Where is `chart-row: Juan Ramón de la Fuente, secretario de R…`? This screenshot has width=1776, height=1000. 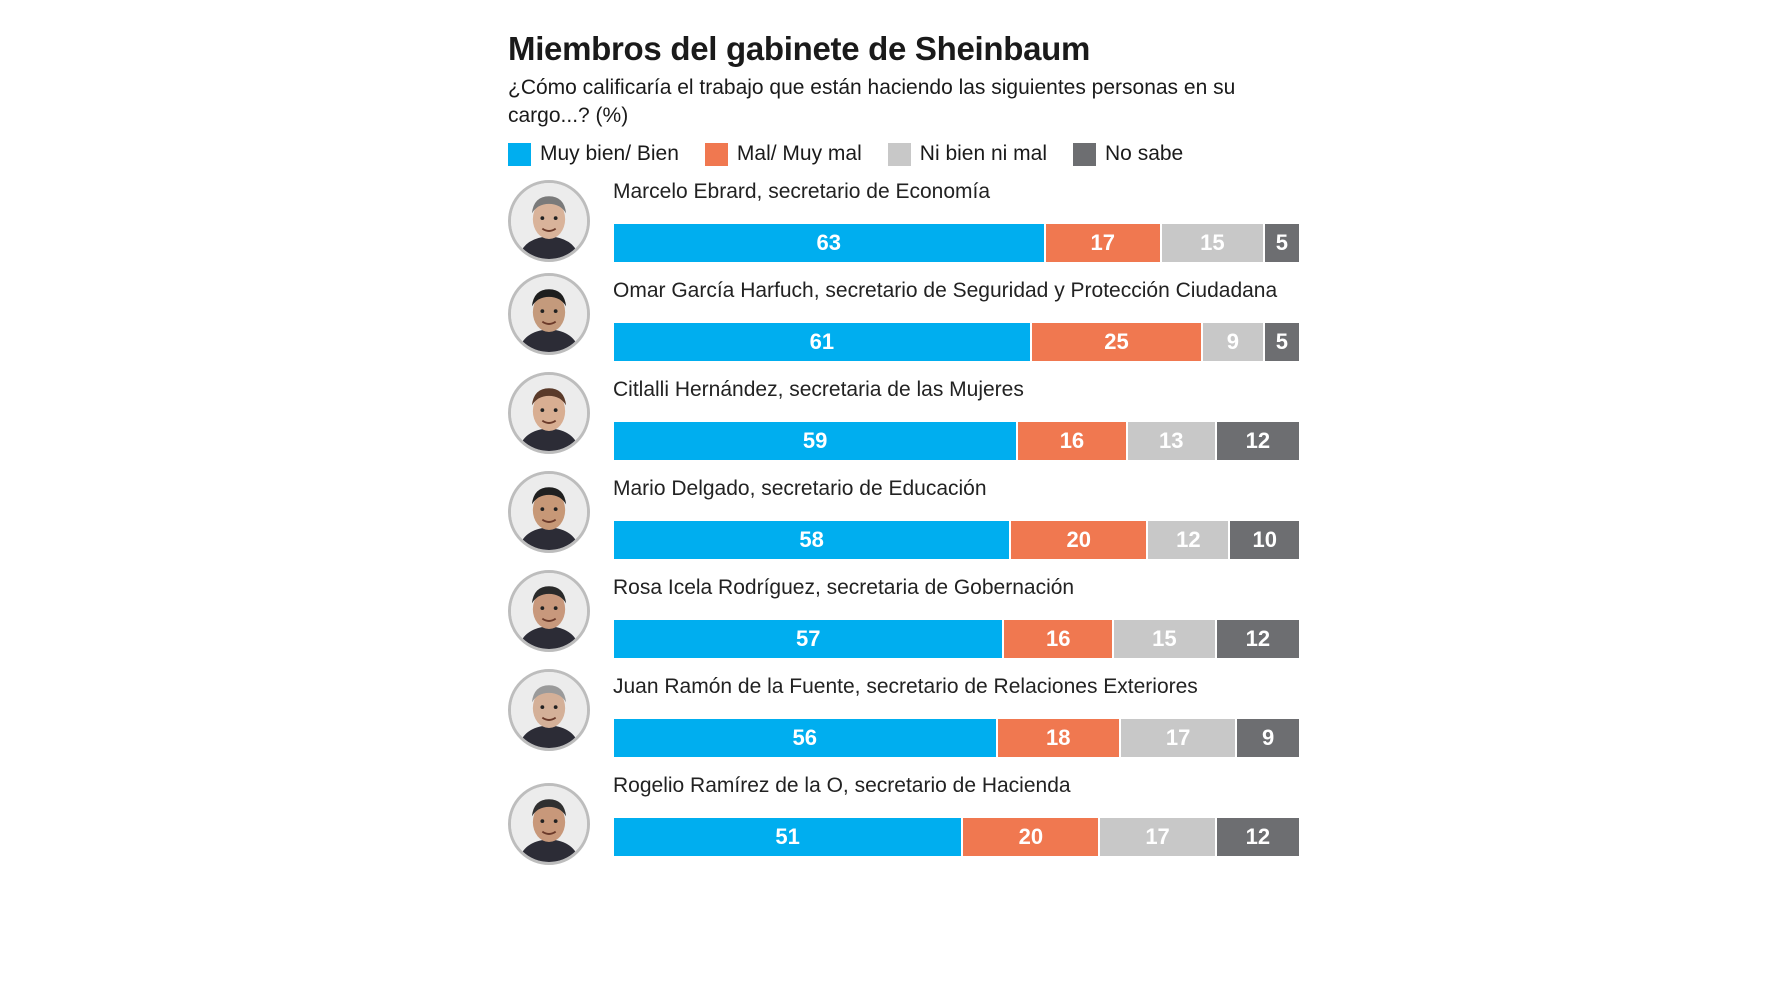
chart-row: Juan Ramón de la Fuente, secretario de R… is located at coordinates (908, 722).